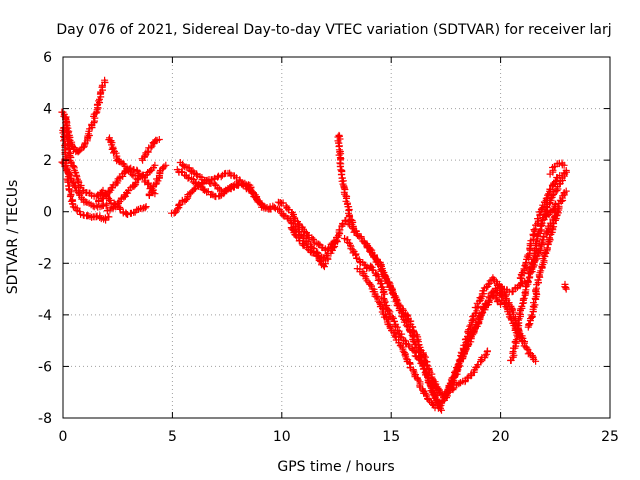  Describe the element at coordinates (610, 437) in the screenshot. I see `x-tick-label: 25` at that location.